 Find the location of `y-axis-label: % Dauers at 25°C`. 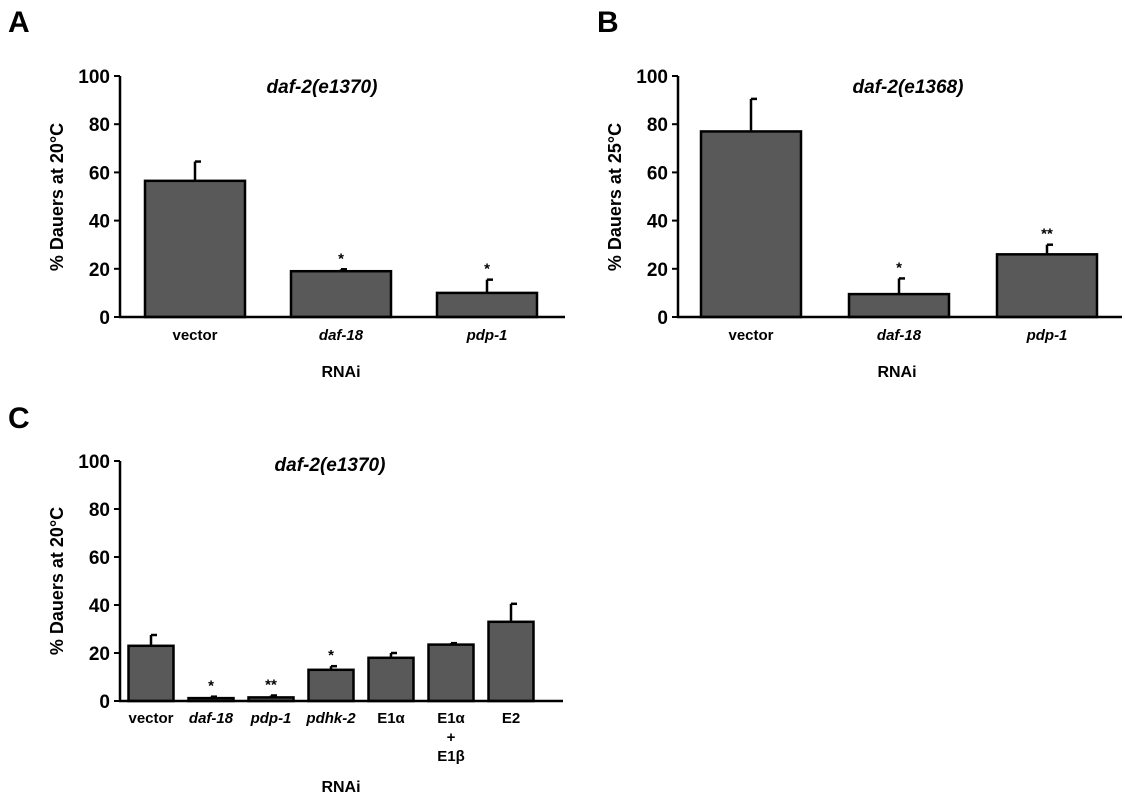

y-axis-label: % Dauers at 25°C is located at coordinates (615, 197).